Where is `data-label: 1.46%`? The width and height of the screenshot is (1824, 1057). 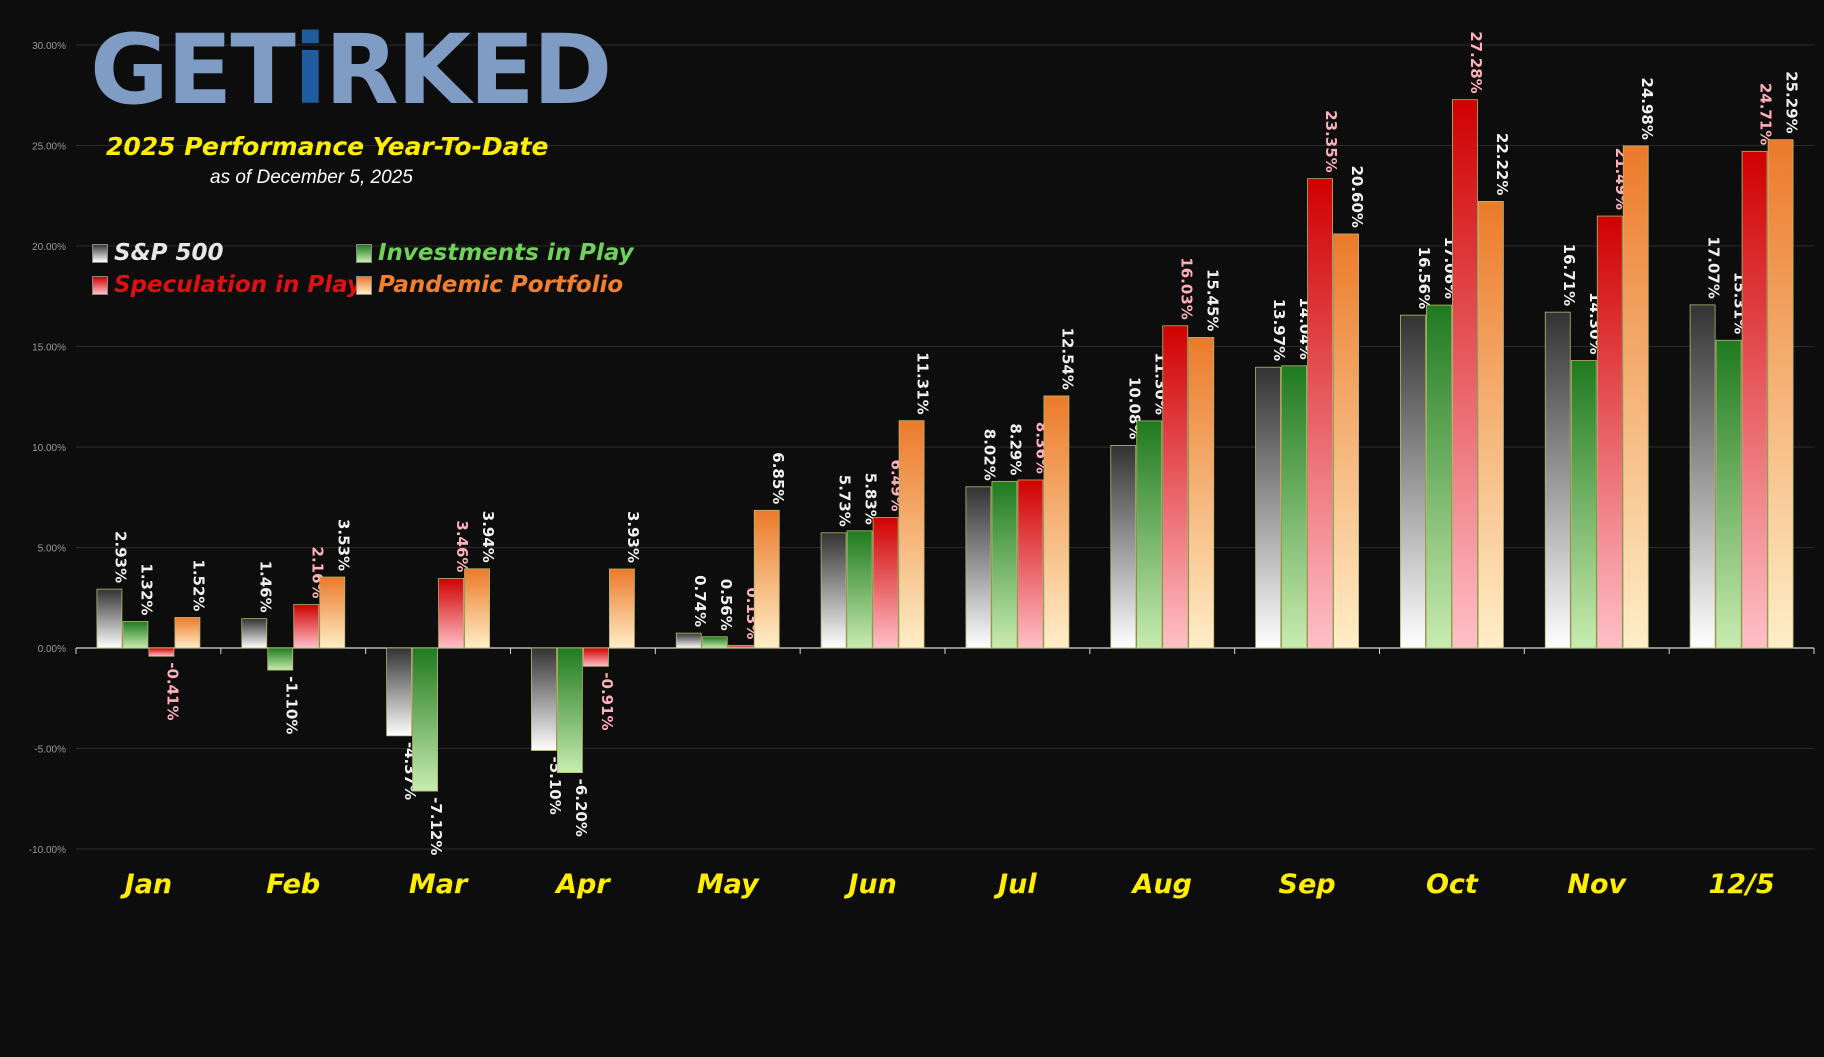
data-label: 1.46% is located at coordinates (265, 587).